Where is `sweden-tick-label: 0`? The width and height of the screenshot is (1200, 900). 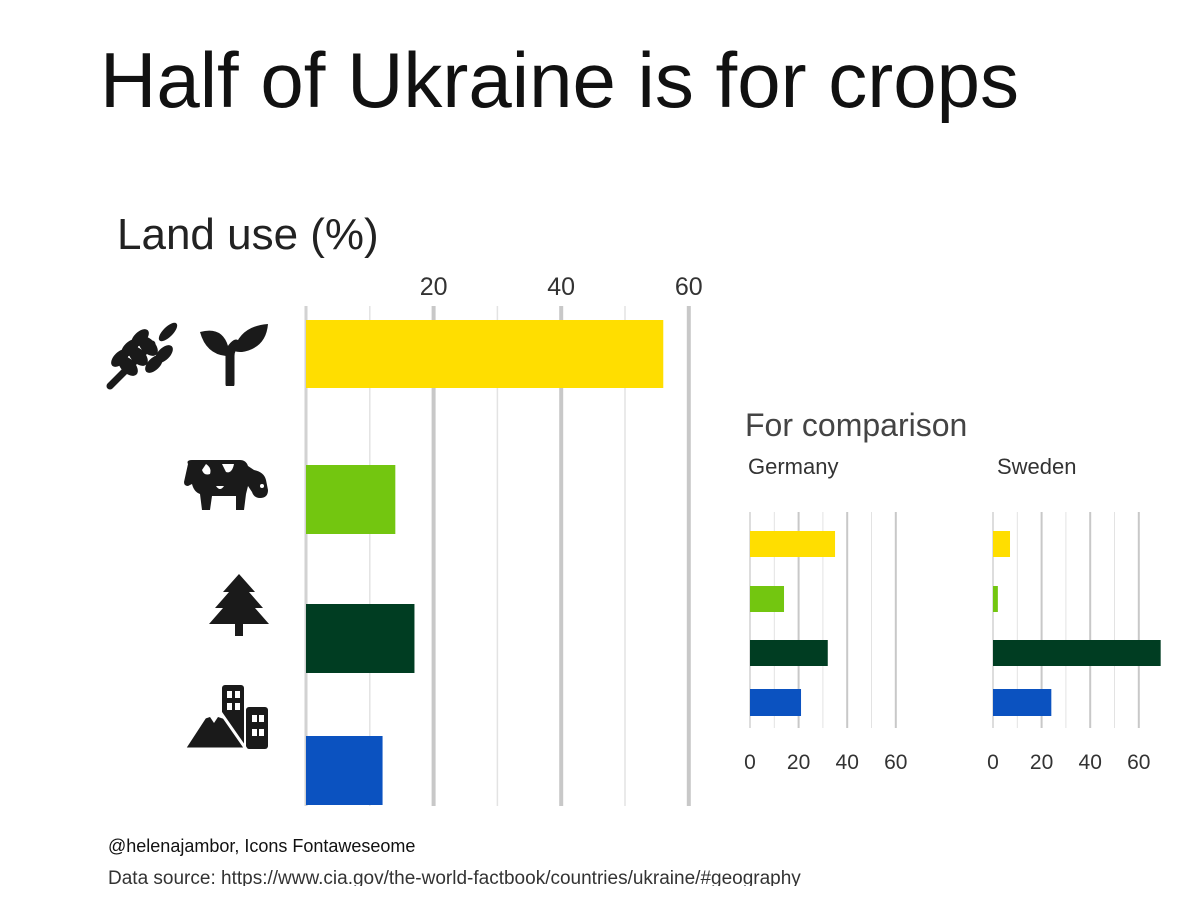
sweden-tick-label: 0 is located at coordinates (993, 762).